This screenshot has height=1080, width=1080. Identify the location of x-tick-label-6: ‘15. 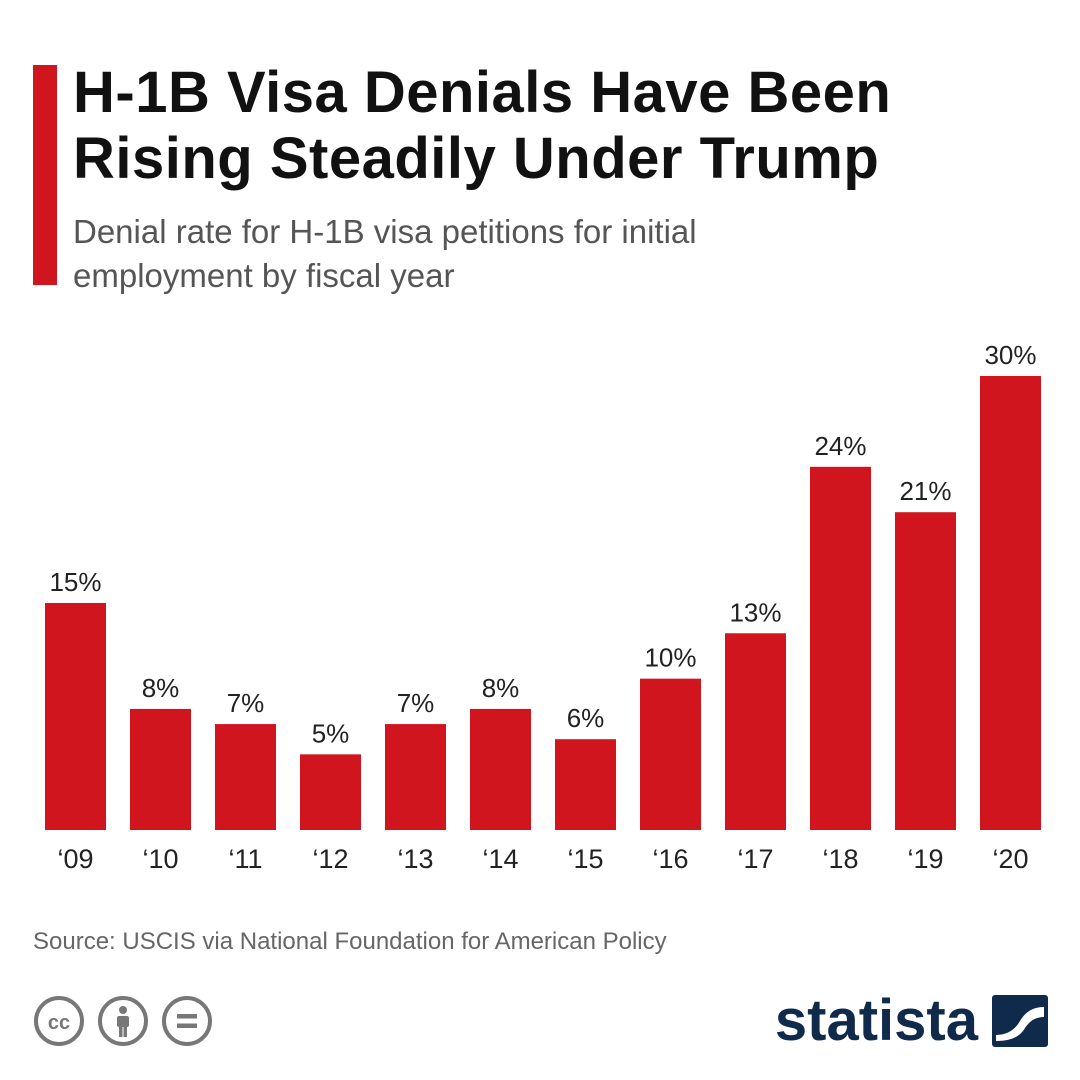
(585, 859).